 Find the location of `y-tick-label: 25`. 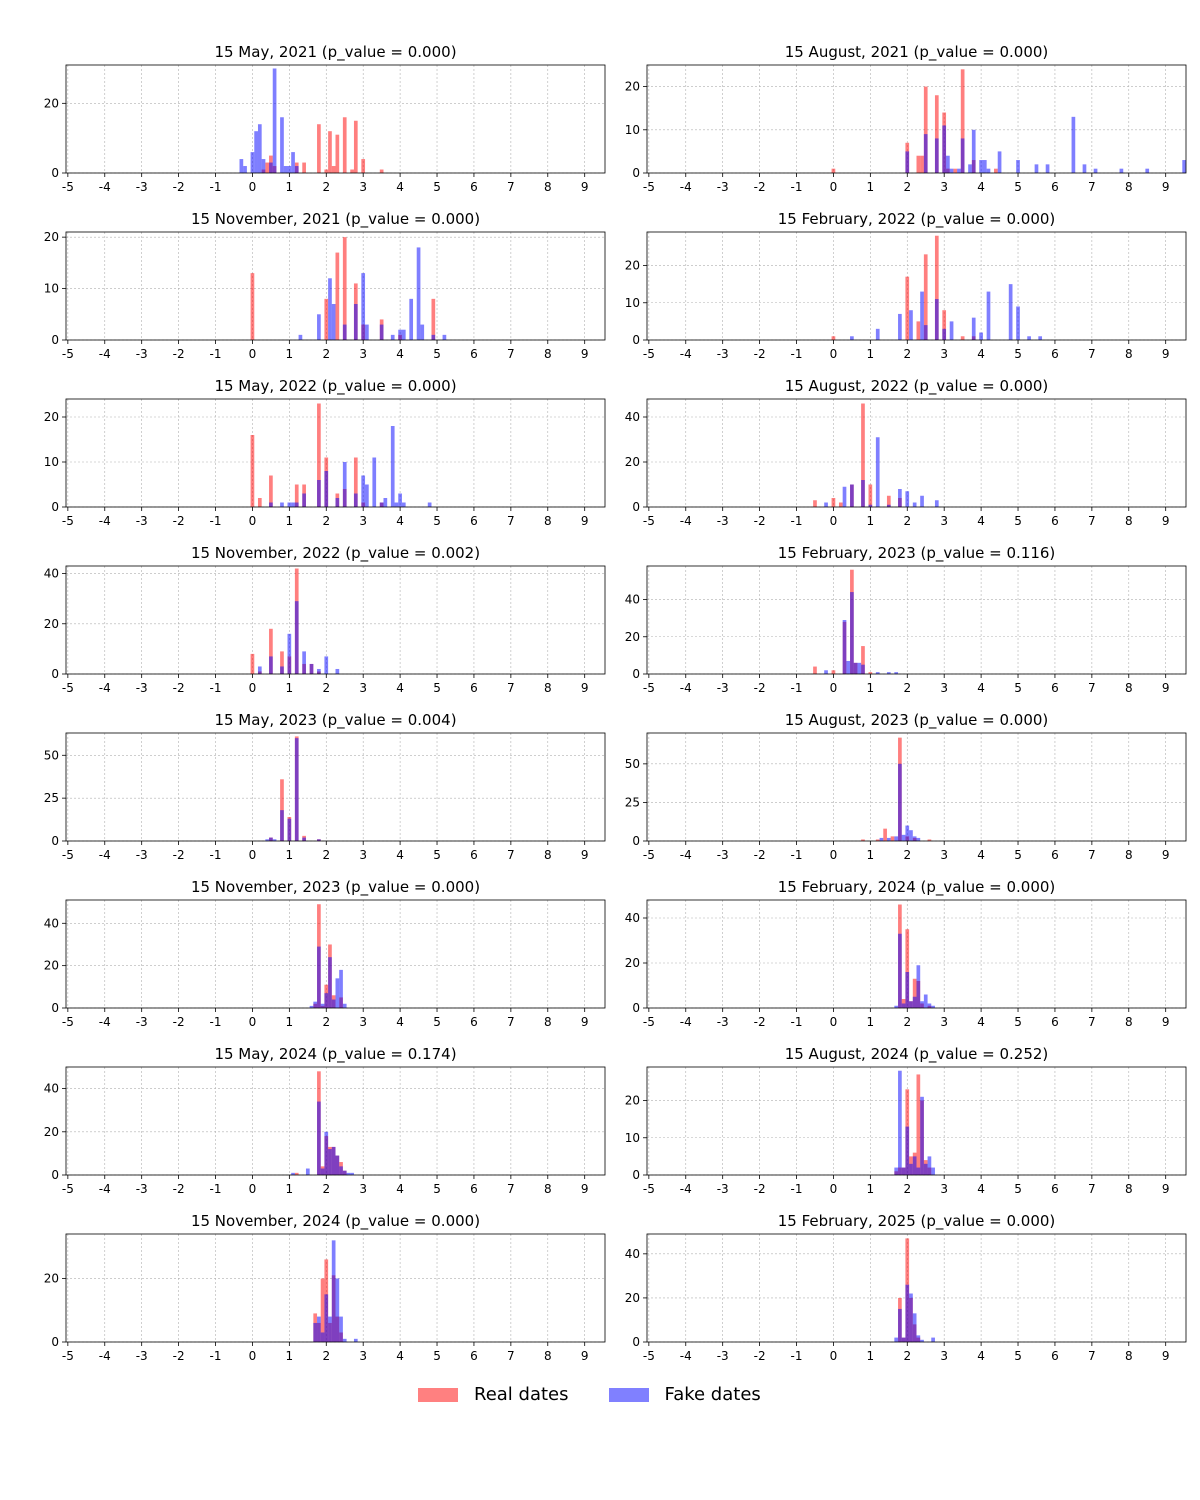

y-tick-label: 25 is located at coordinates (632, 802).